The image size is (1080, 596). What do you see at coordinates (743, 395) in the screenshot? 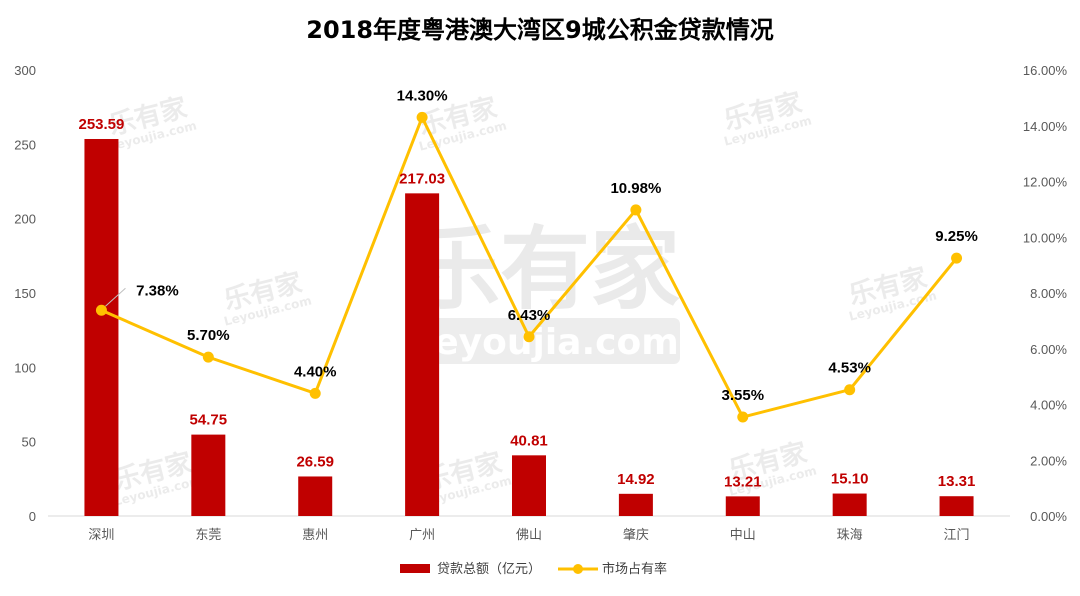
I see `line-data-label: 3.55%` at bounding box center [743, 395].